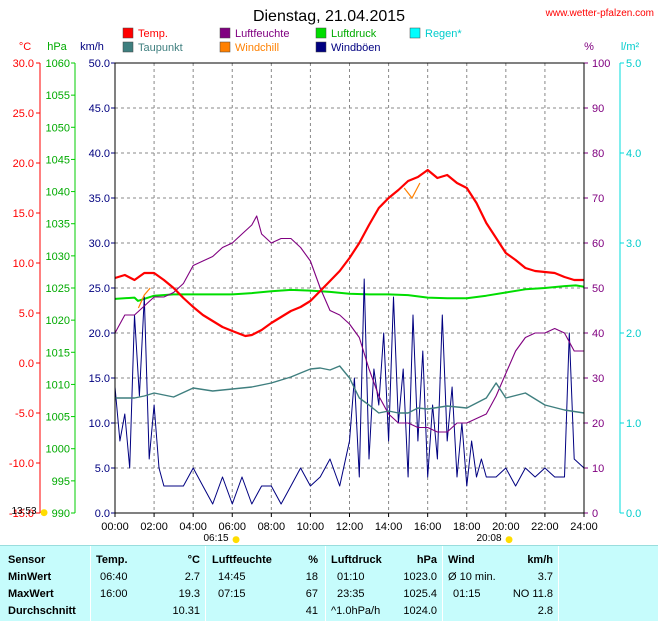  I want to click on stats-row-min-label: MinWert, so click(30, 577).